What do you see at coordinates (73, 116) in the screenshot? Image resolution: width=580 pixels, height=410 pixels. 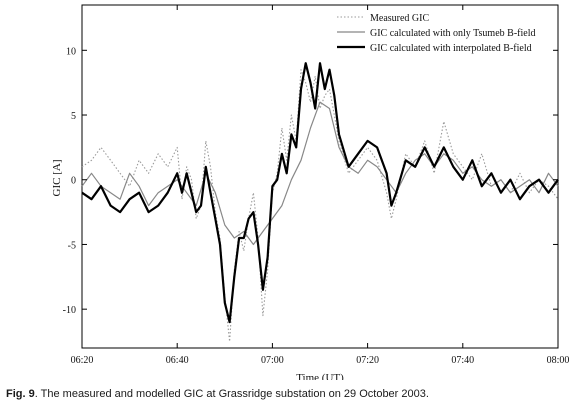 I see `y-tick-label: 5` at bounding box center [73, 116].